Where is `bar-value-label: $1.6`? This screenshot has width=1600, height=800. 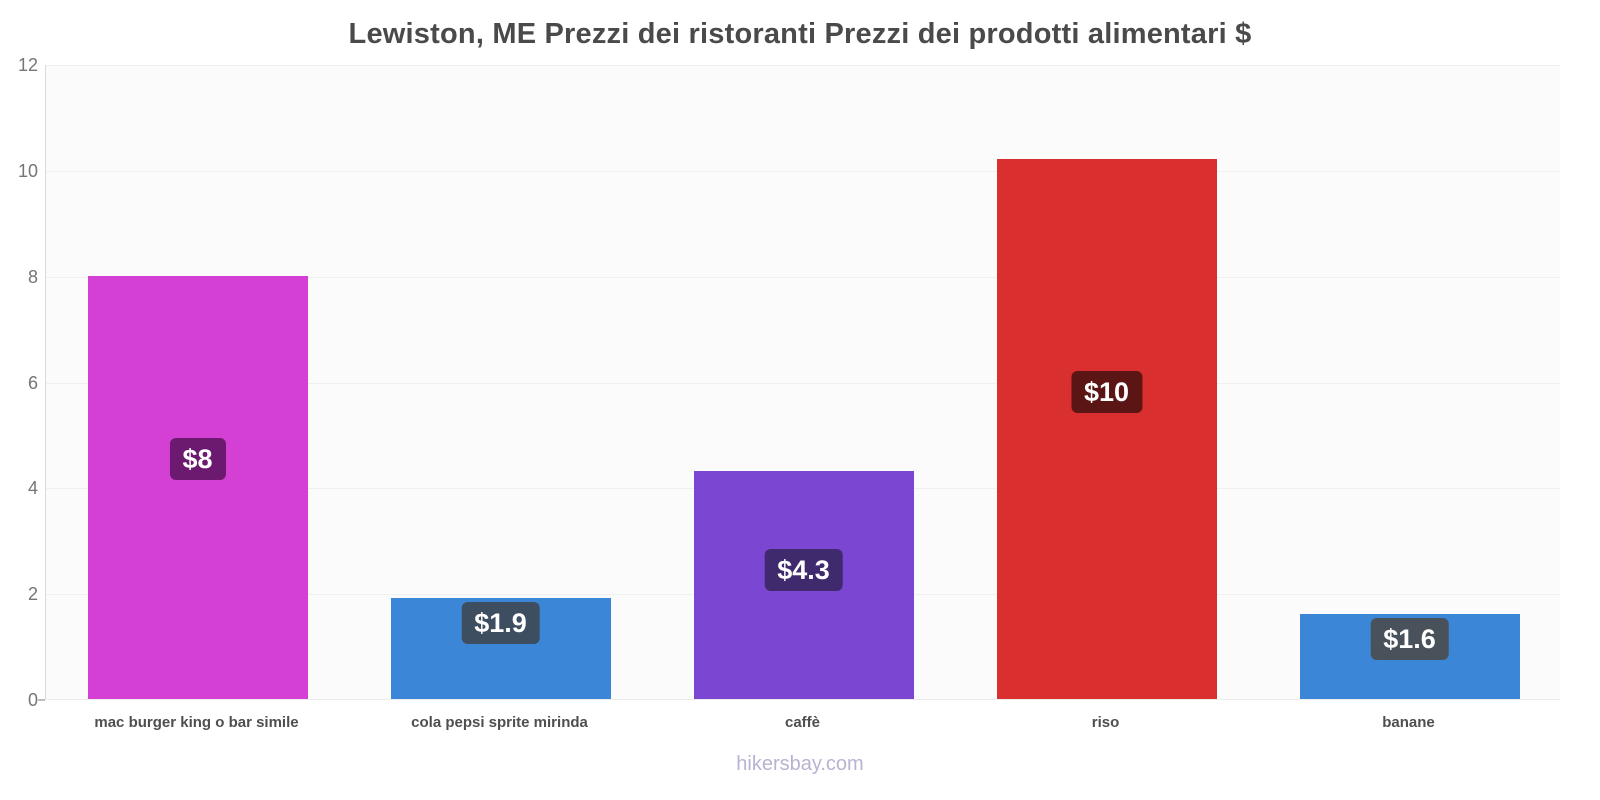
bar-value-label: $1.6 is located at coordinates (1409, 639).